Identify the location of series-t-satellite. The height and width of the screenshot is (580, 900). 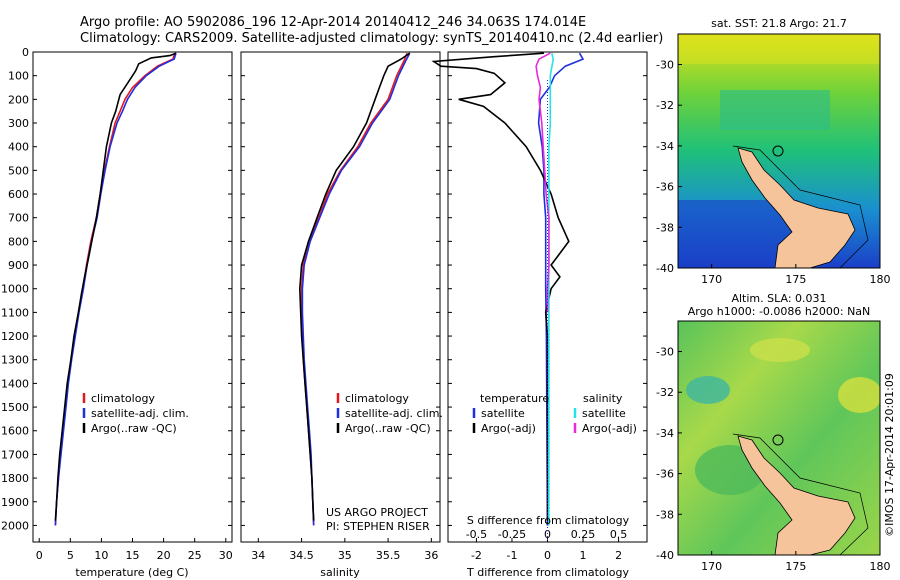
(561, 289).